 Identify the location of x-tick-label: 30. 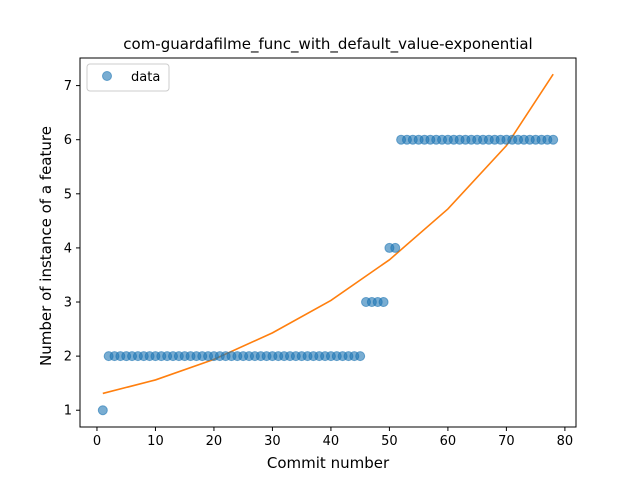
(272, 441).